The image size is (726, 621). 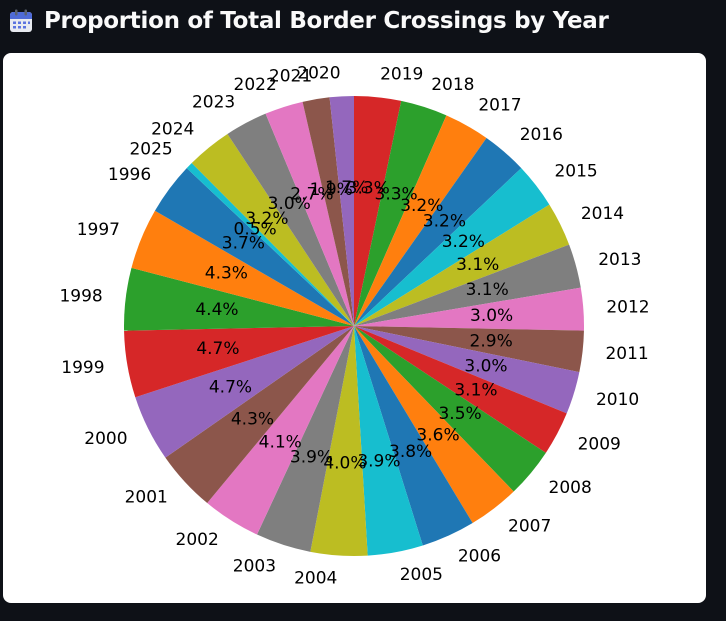 What do you see at coordinates (491, 341) in the screenshot?
I see `percent-label-2011: 2.9%` at bounding box center [491, 341].